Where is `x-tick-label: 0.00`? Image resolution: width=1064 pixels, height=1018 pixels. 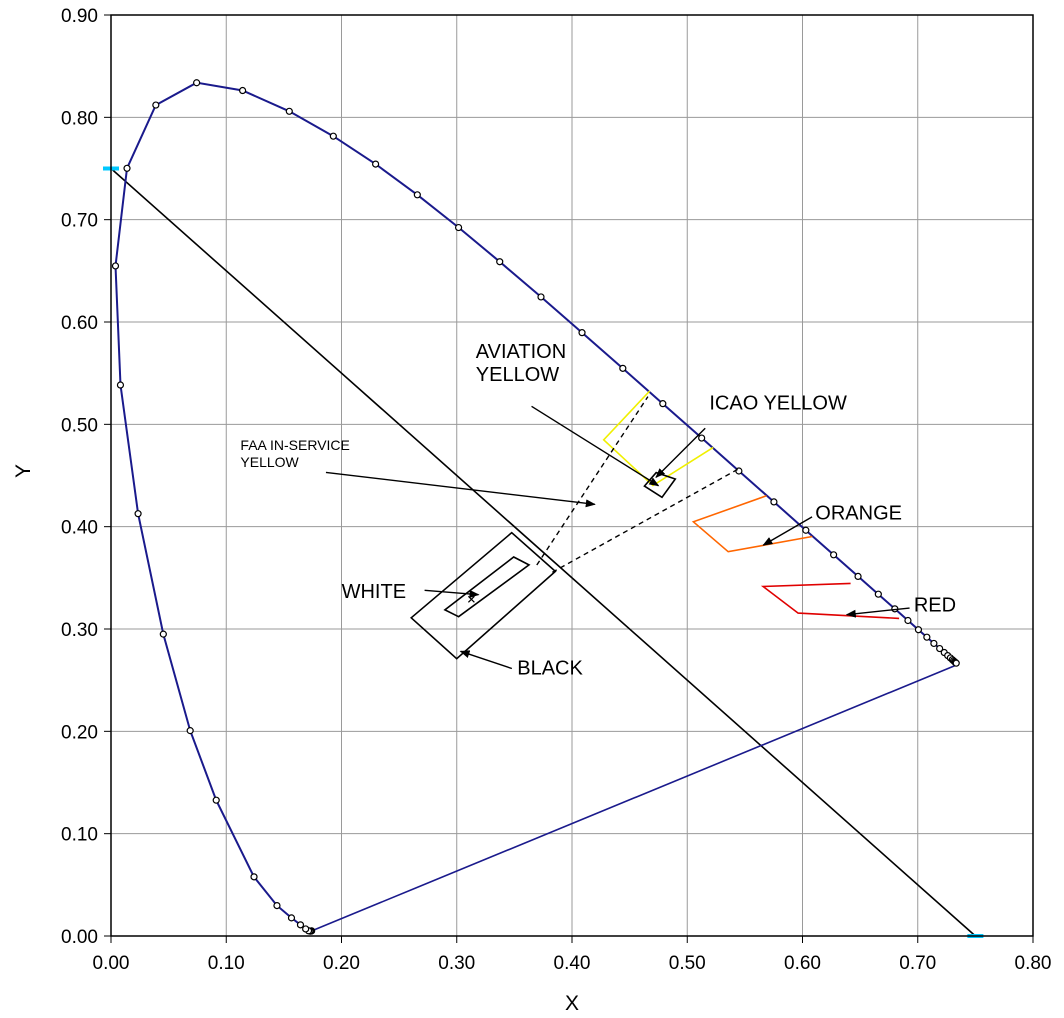
x-tick-label: 0.00 is located at coordinates (111, 963).